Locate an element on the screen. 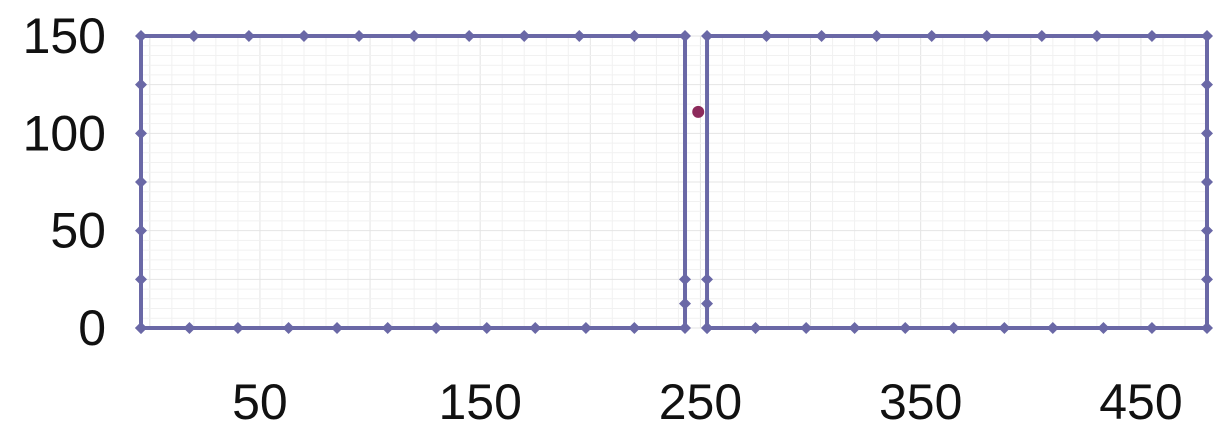 The height and width of the screenshot is (428, 1224). x-tick-label: 50 is located at coordinates (260, 401).